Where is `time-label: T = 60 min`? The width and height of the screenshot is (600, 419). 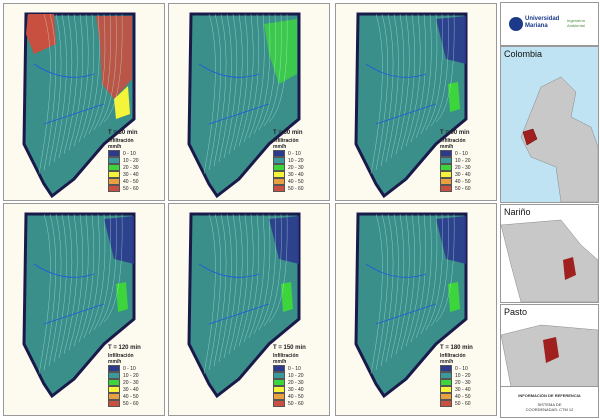
time-label: T = 60 min is located at coordinates (288, 133).